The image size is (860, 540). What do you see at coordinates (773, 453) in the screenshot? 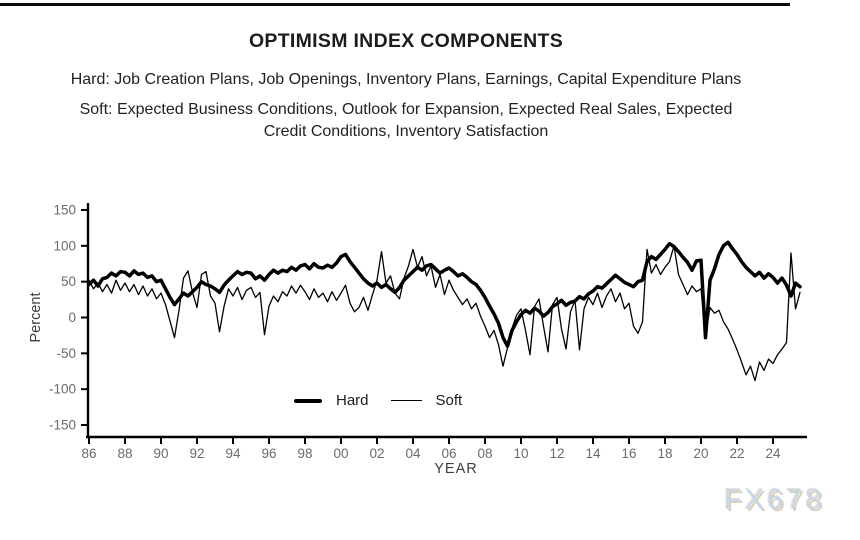
I see `x-tick-label: 24` at bounding box center [773, 453].